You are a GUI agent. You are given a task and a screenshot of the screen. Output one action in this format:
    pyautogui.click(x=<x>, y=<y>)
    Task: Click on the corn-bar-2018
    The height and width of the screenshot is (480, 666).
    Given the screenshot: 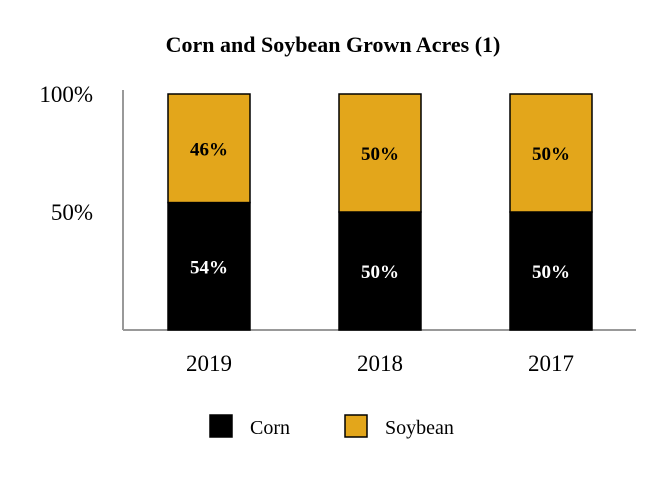 What is the action you would take?
    pyautogui.click(x=380, y=271)
    